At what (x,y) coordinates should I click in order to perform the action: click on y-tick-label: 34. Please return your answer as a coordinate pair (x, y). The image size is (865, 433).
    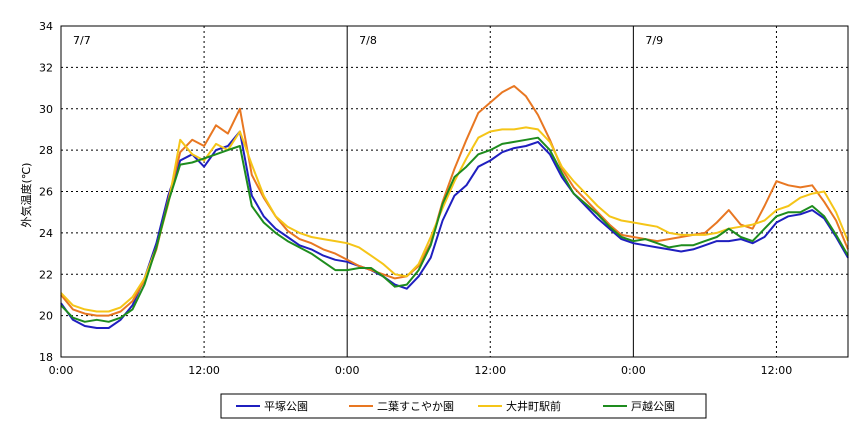
    Looking at the image, I should click on (46, 26).